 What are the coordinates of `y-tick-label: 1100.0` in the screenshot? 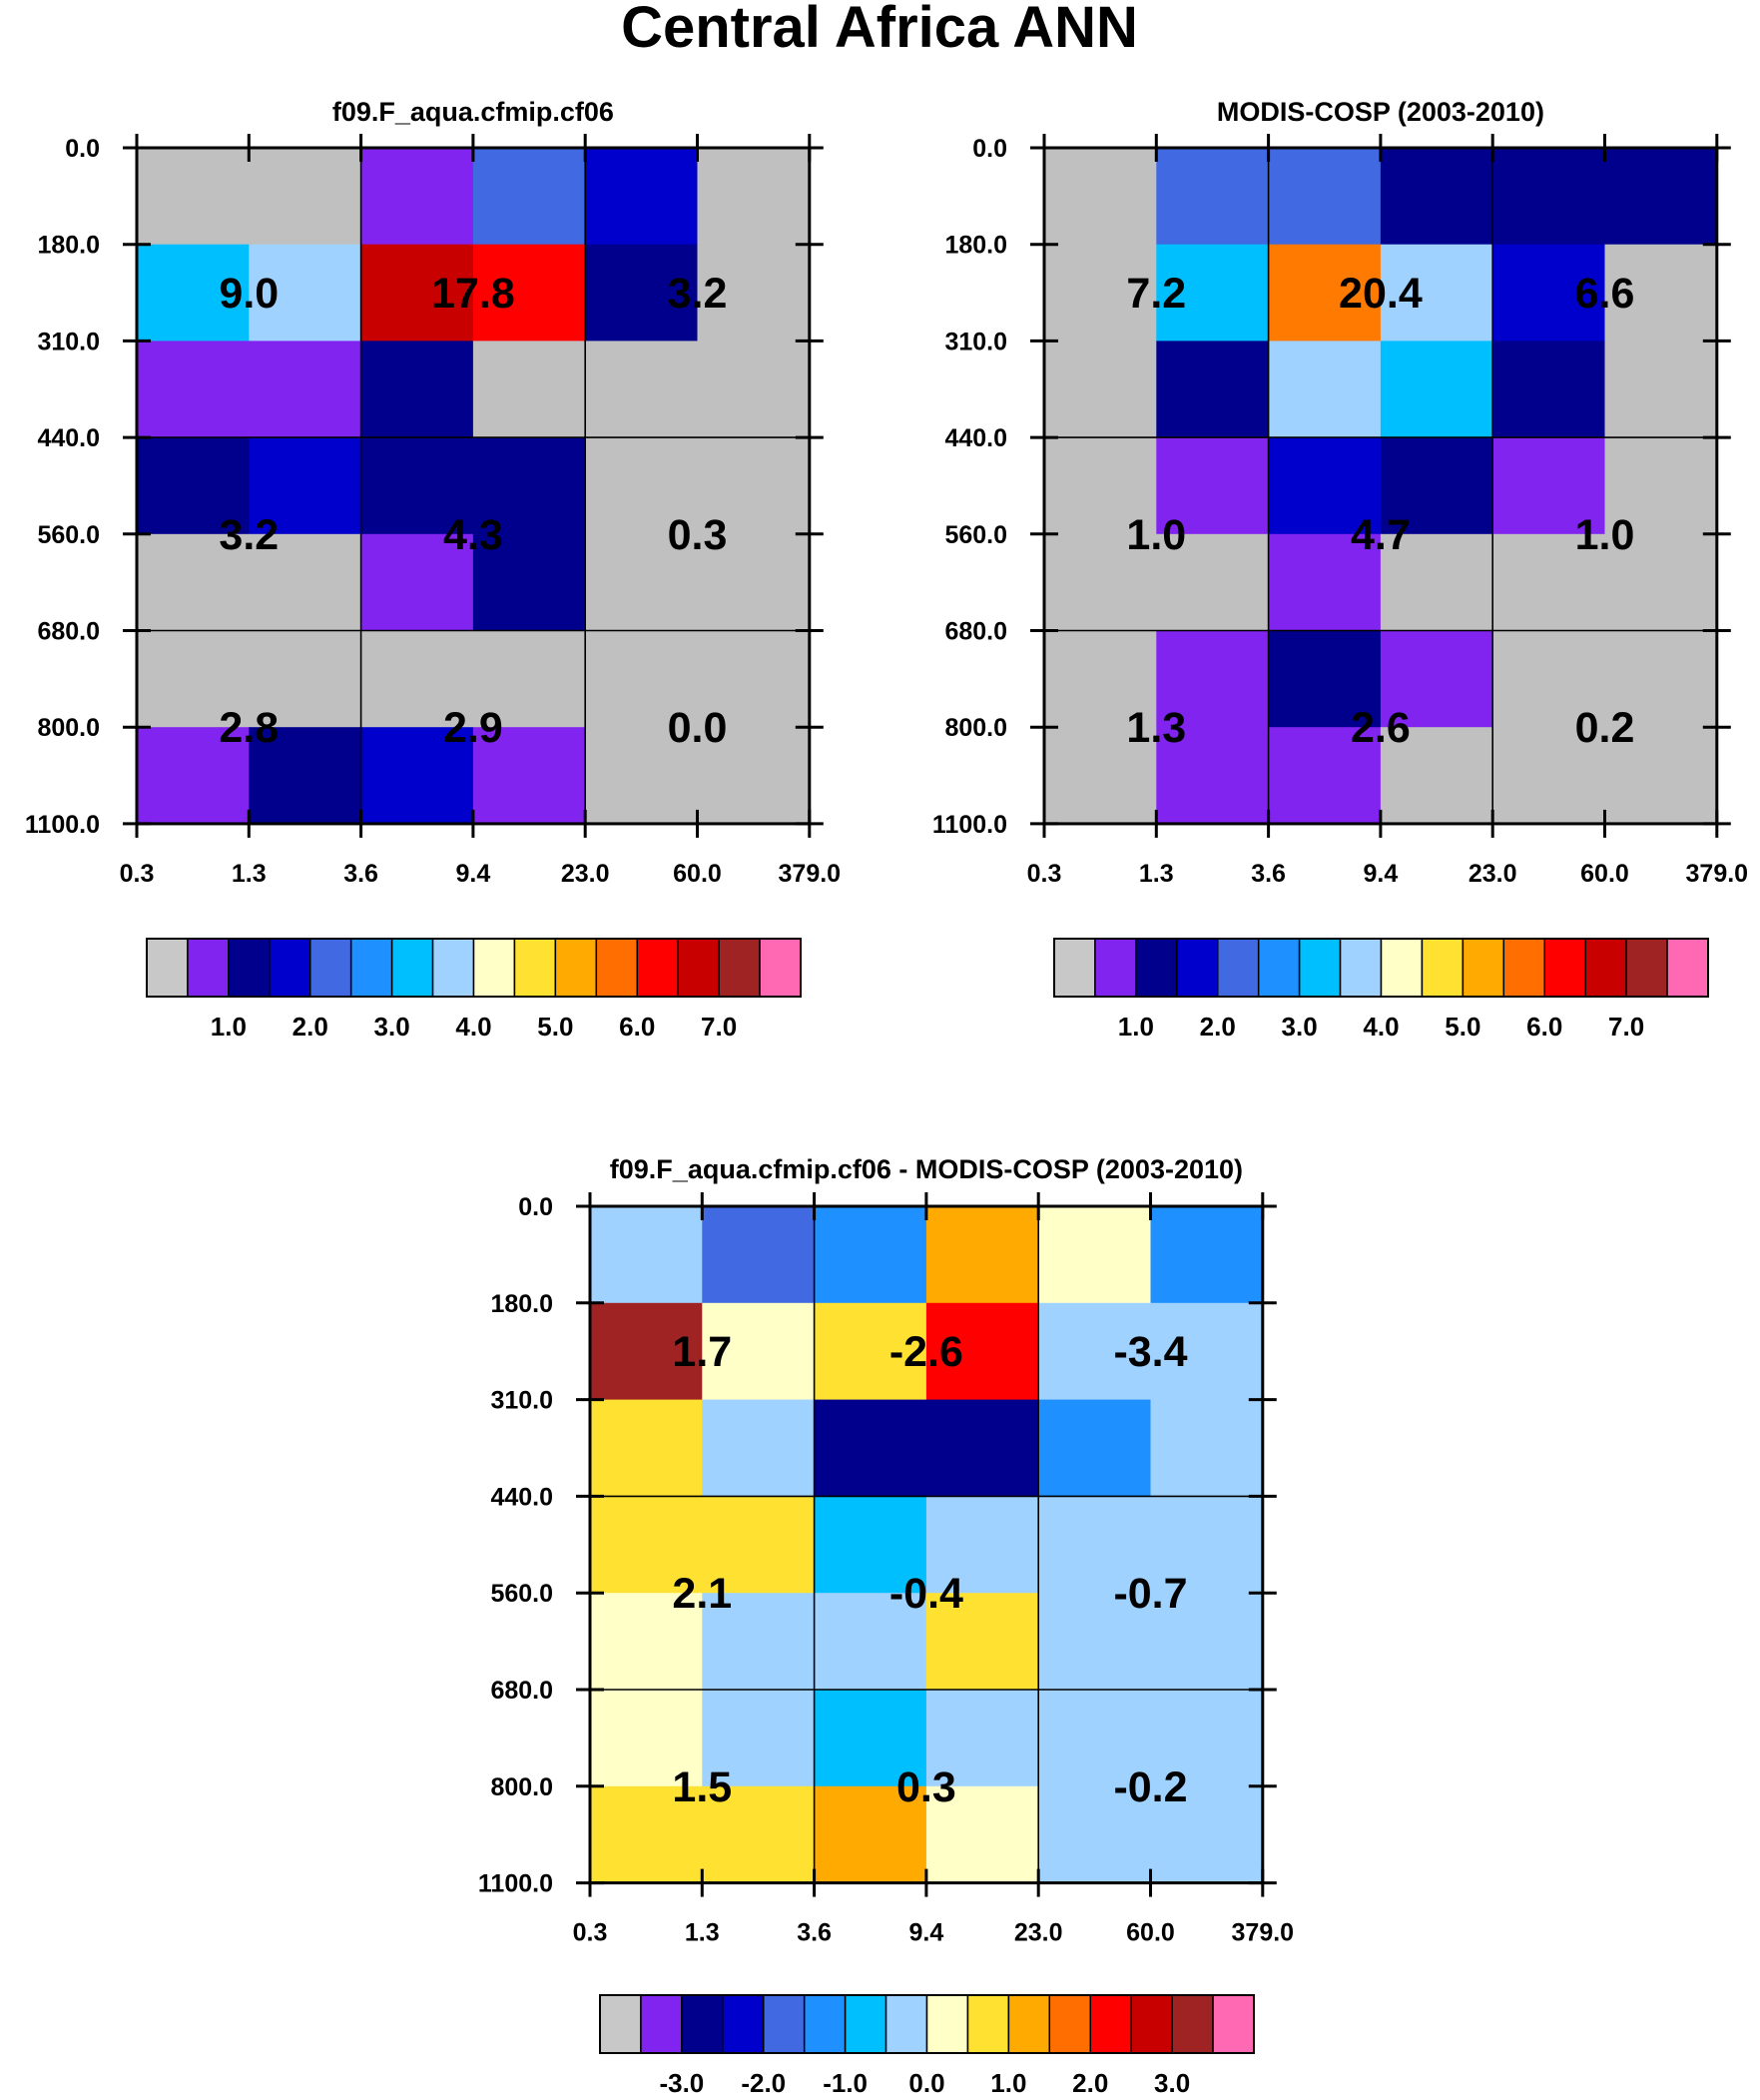 It's located at (515, 1884).